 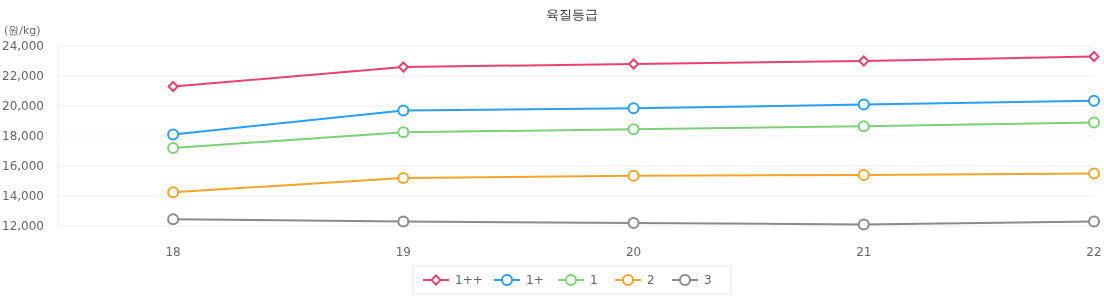 What do you see at coordinates (633, 252) in the screenshot?
I see `x-tick-label: 20` at bounding box center [633, 252].